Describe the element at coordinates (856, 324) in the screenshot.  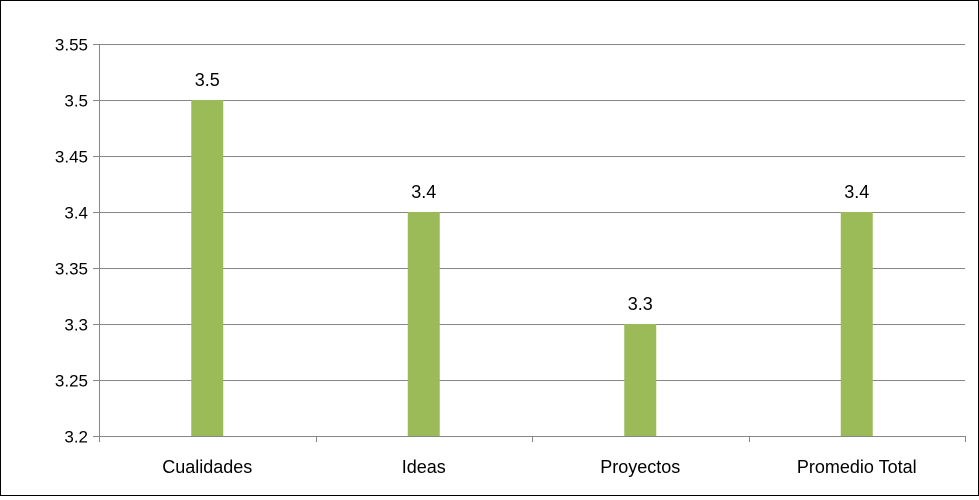
I see `bar-promedio-total` at that location.